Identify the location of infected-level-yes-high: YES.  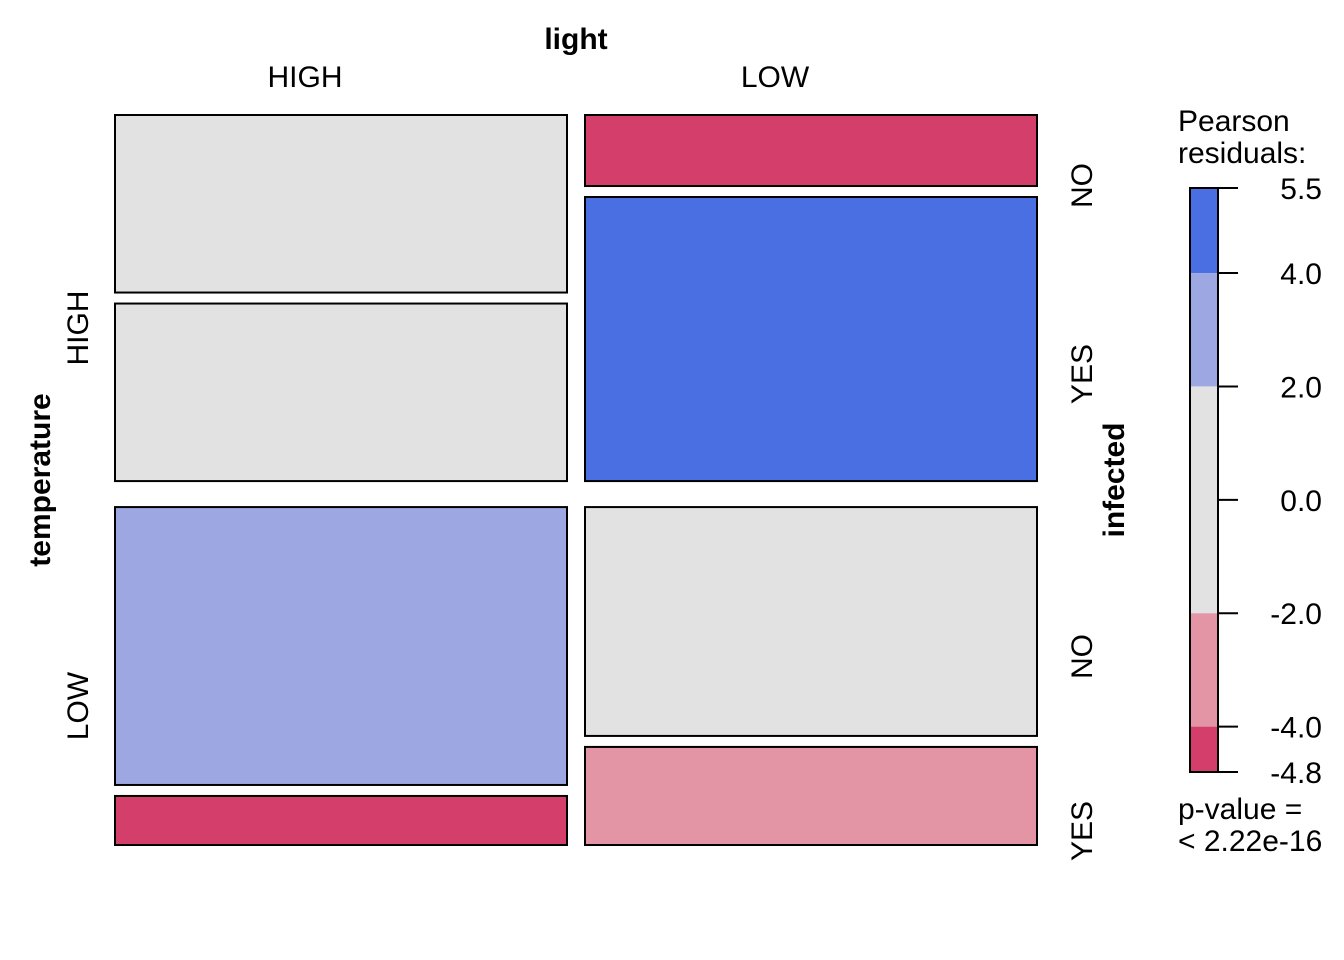
(1082, 374).